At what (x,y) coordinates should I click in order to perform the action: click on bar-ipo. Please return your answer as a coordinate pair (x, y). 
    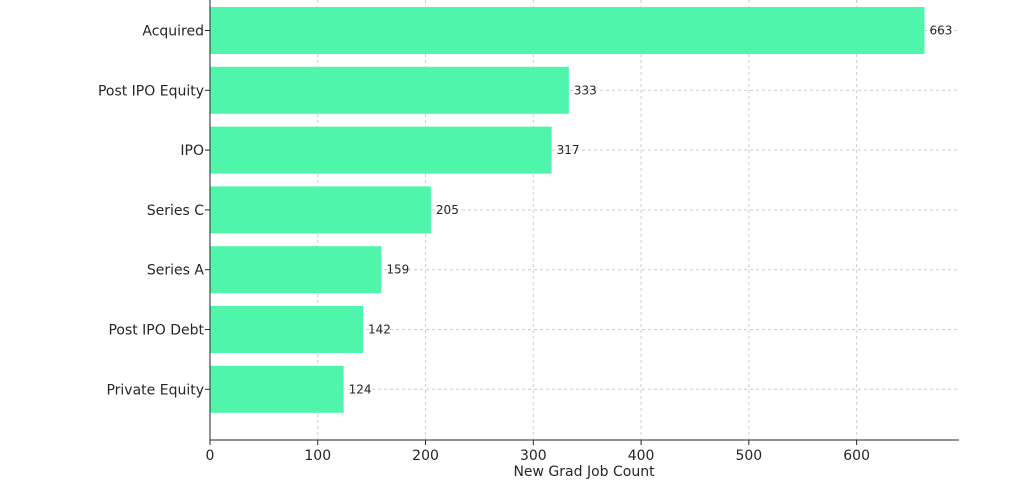
    Looking at the image, I should click on (381, 150).